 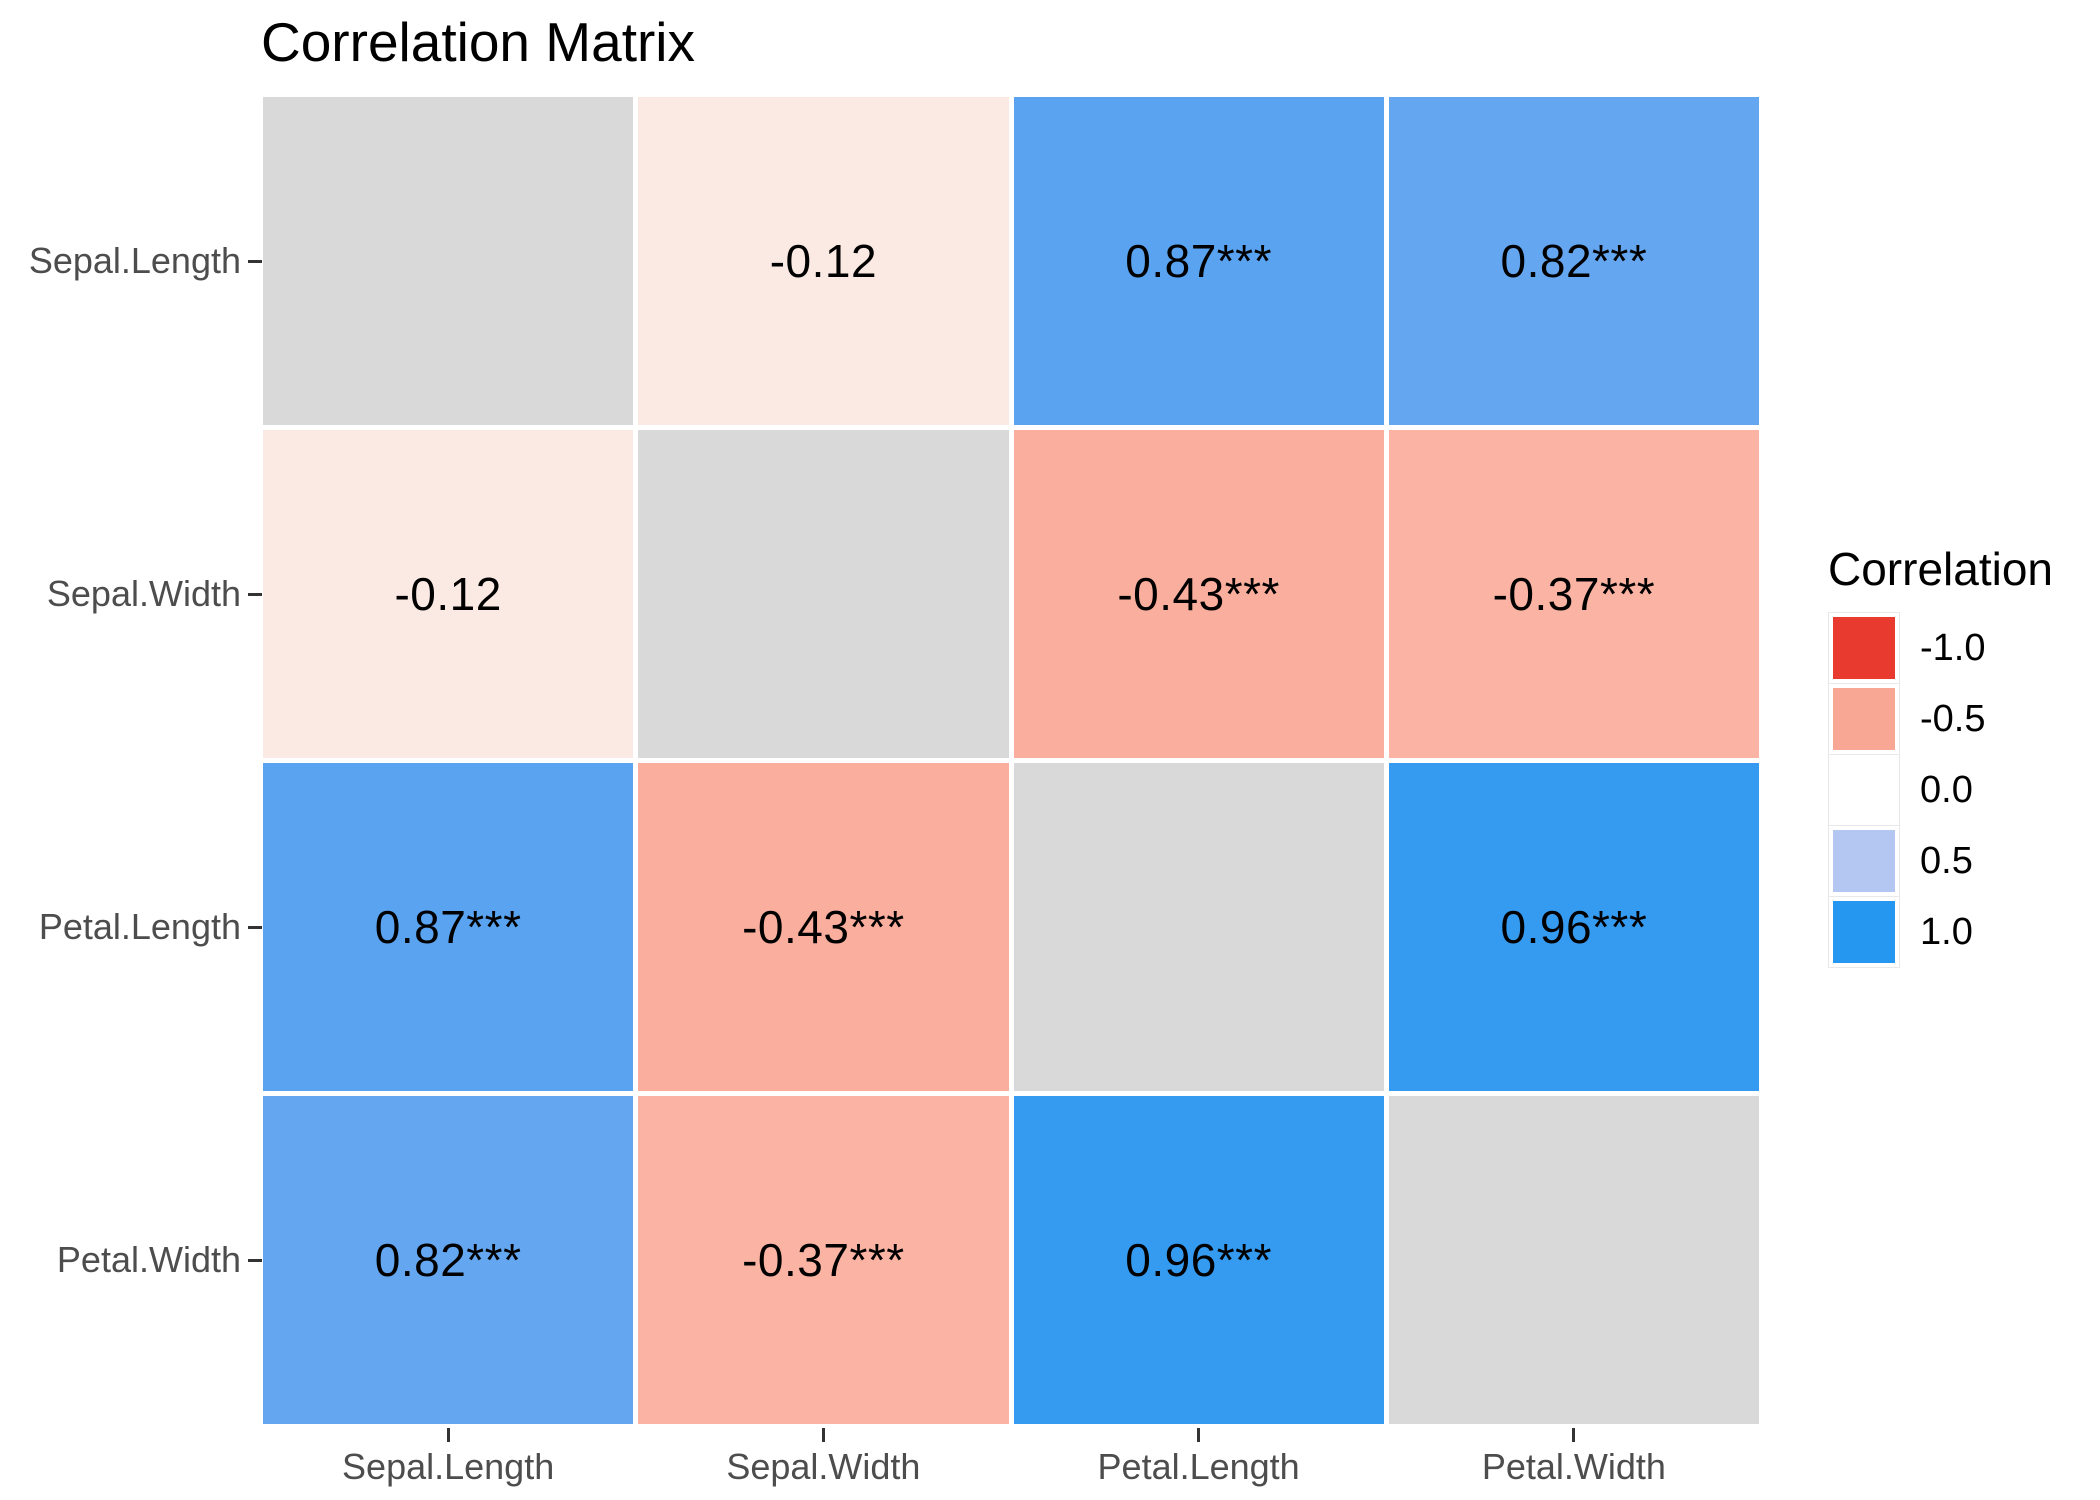 What do you see at coordinates (448, 594) in the screenshot?
I see `matrix-cell-Sepal.Width-Sepal.Length: -0.12` at bounding box center [448, 594].